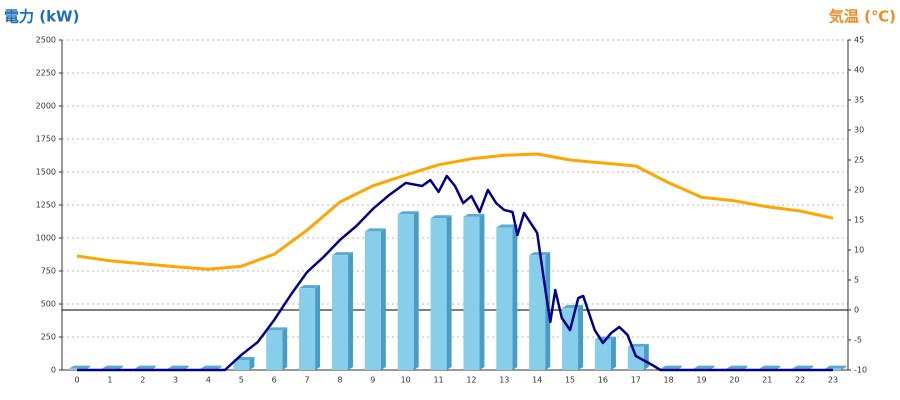  Describe the element at coordinates (859, 160) in the screenshot. I see `y2-tick-label: 25` at that location.